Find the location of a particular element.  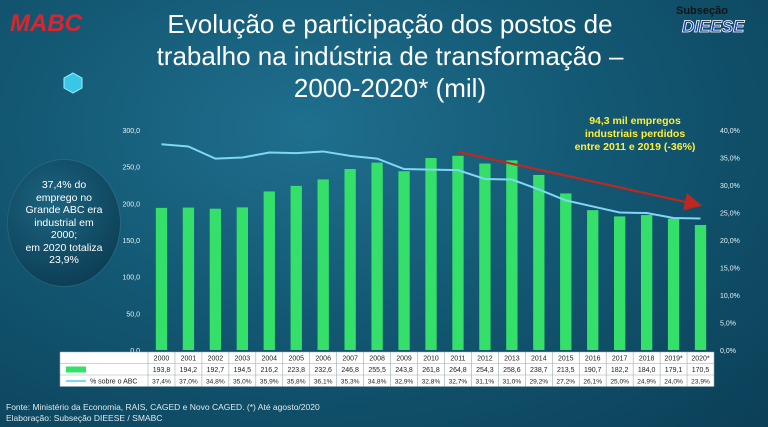

year-label: 2012 is located at coordinates (485, 359).